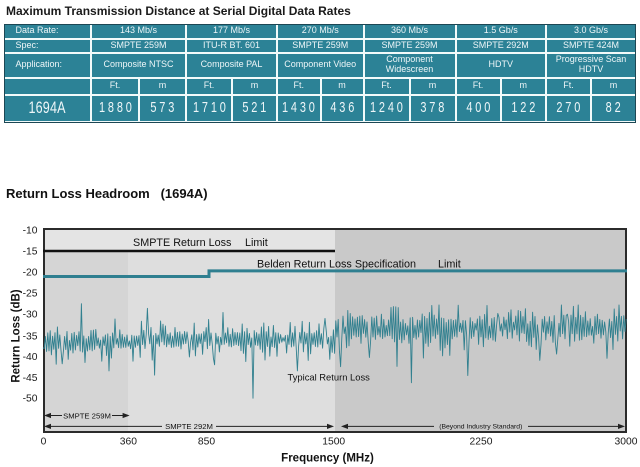  What do you see at coordinates (481, 442) in the screenshot?
I see `svg-text: 2250` at bounding box center [481, 442].